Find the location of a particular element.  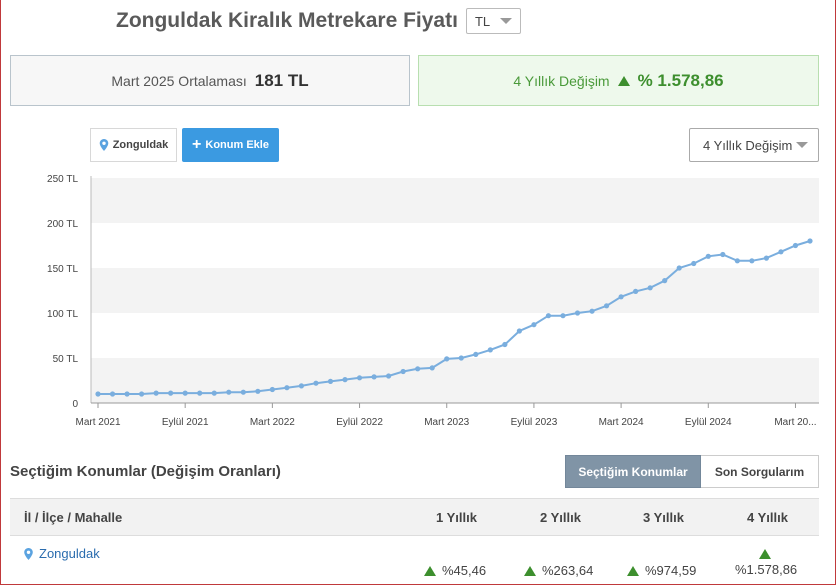

location-tabs: Seçtiğim Konumlar Son Sorgularım is located at coordinates (692, 471).